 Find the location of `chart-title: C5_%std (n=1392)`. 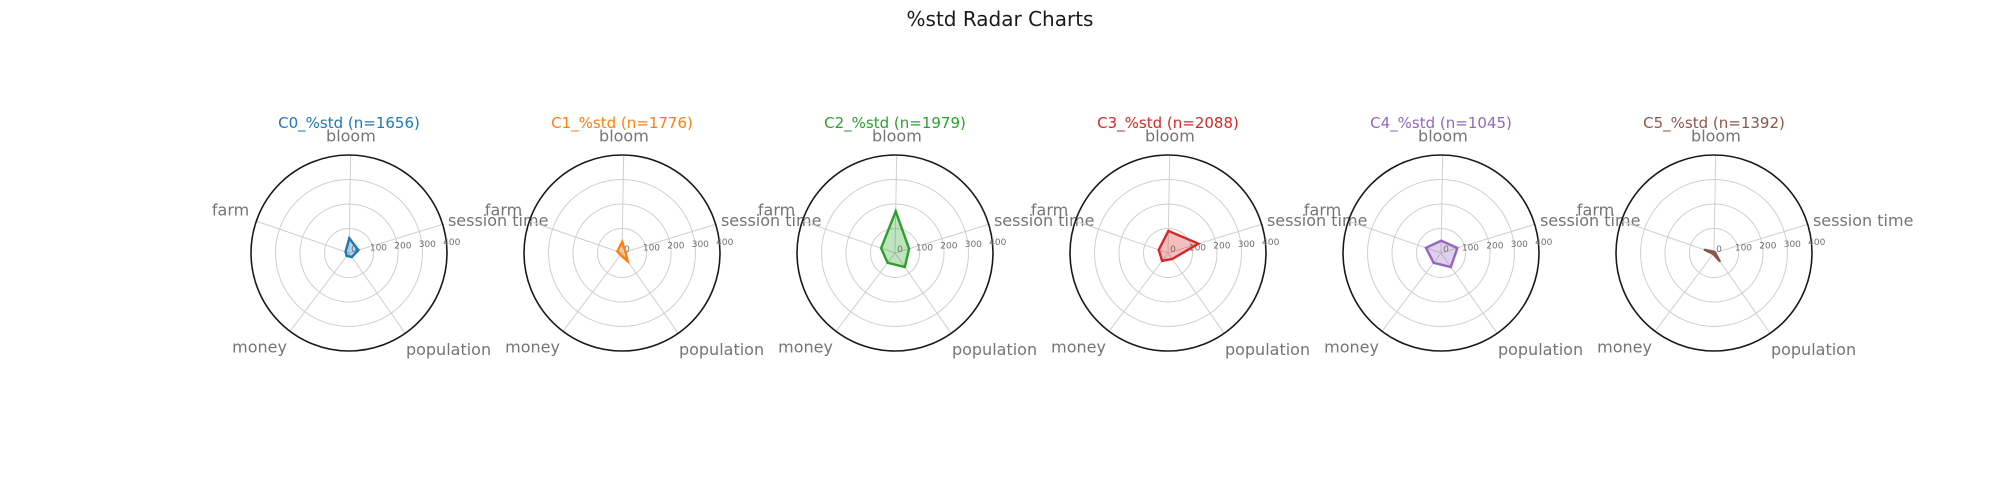

chart-title: C5_%std (n=1392) is located at coordinates (1714, 123).